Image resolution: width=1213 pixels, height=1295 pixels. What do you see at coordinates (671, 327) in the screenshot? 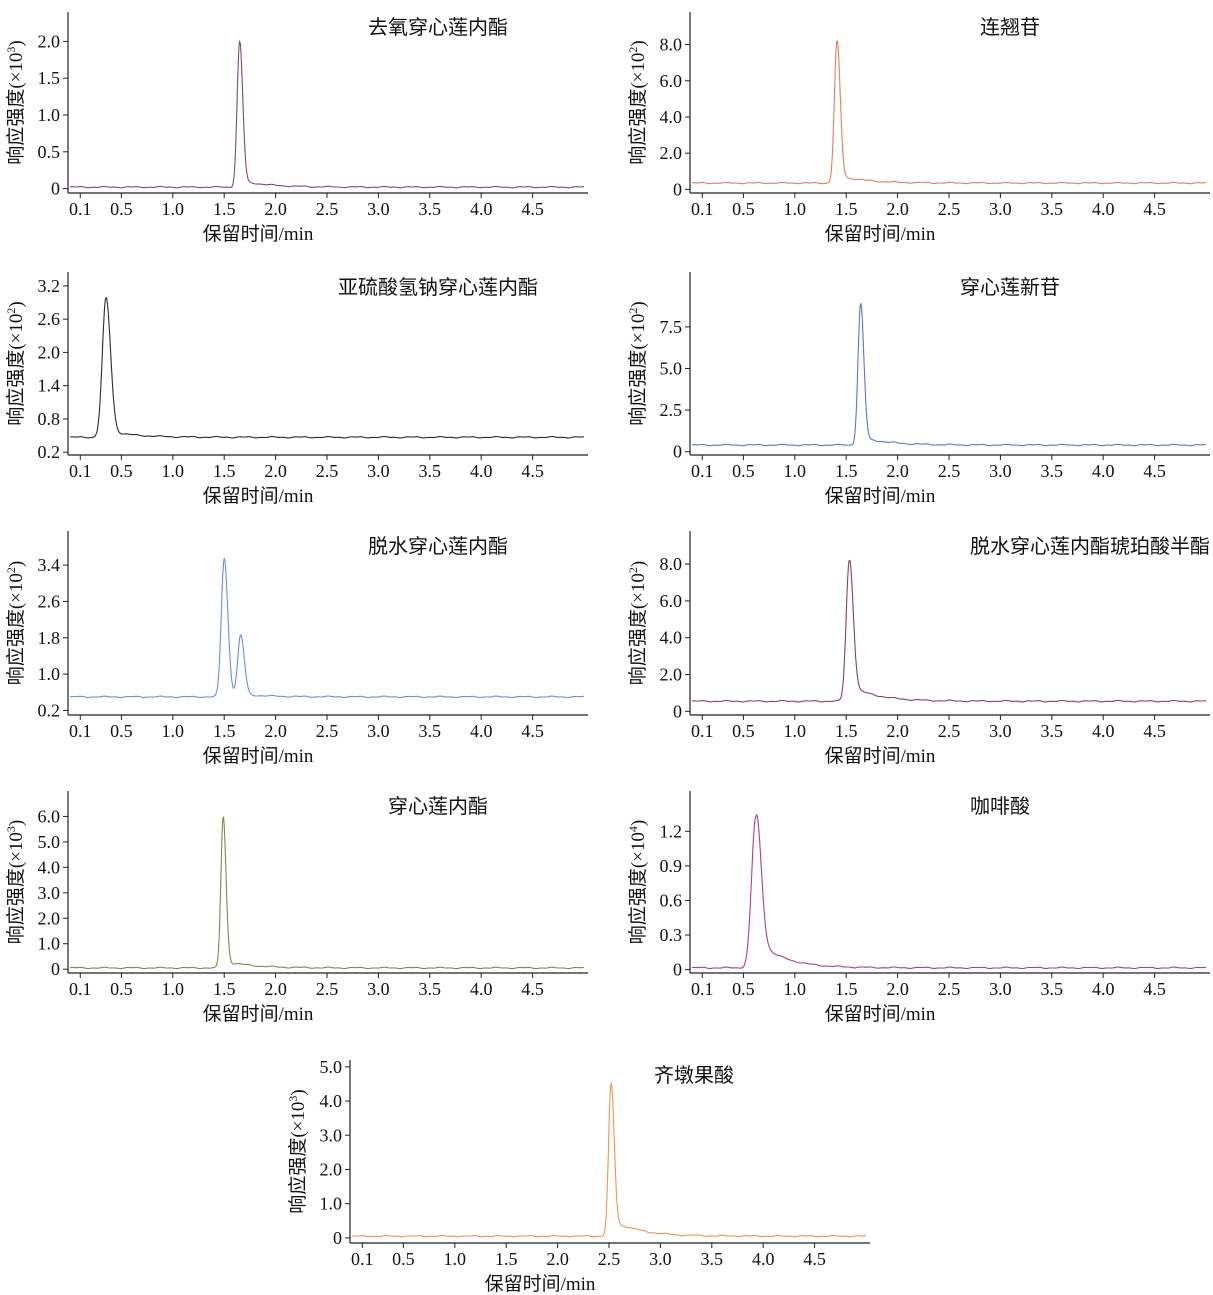
I see `y-tick-label: 7.5` at bounding box center [671, 327].